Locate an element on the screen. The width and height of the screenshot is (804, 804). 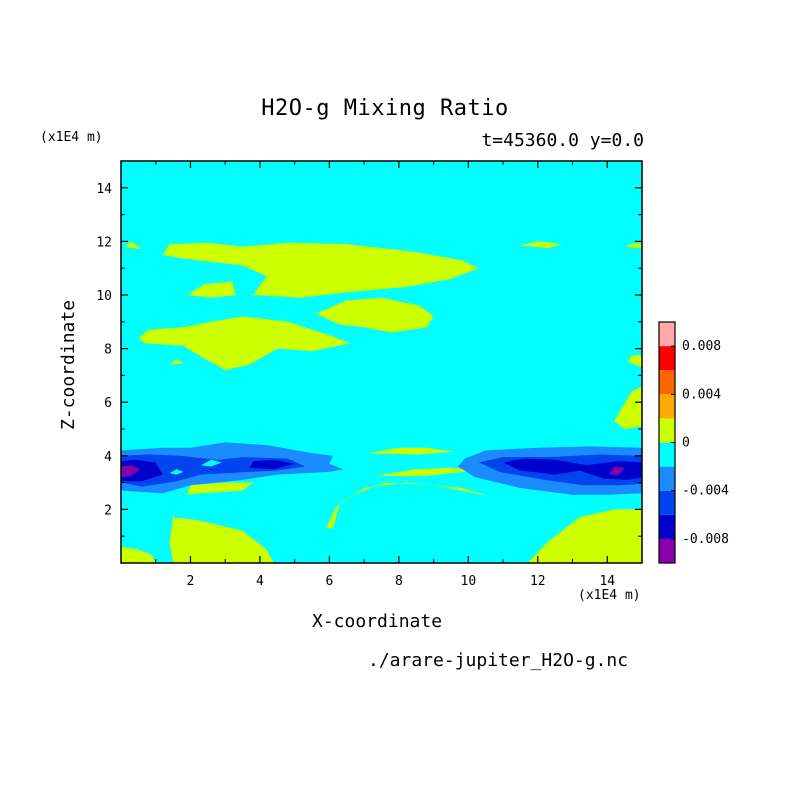
x-tick-label: 4 is located at coordinates (260, 581).